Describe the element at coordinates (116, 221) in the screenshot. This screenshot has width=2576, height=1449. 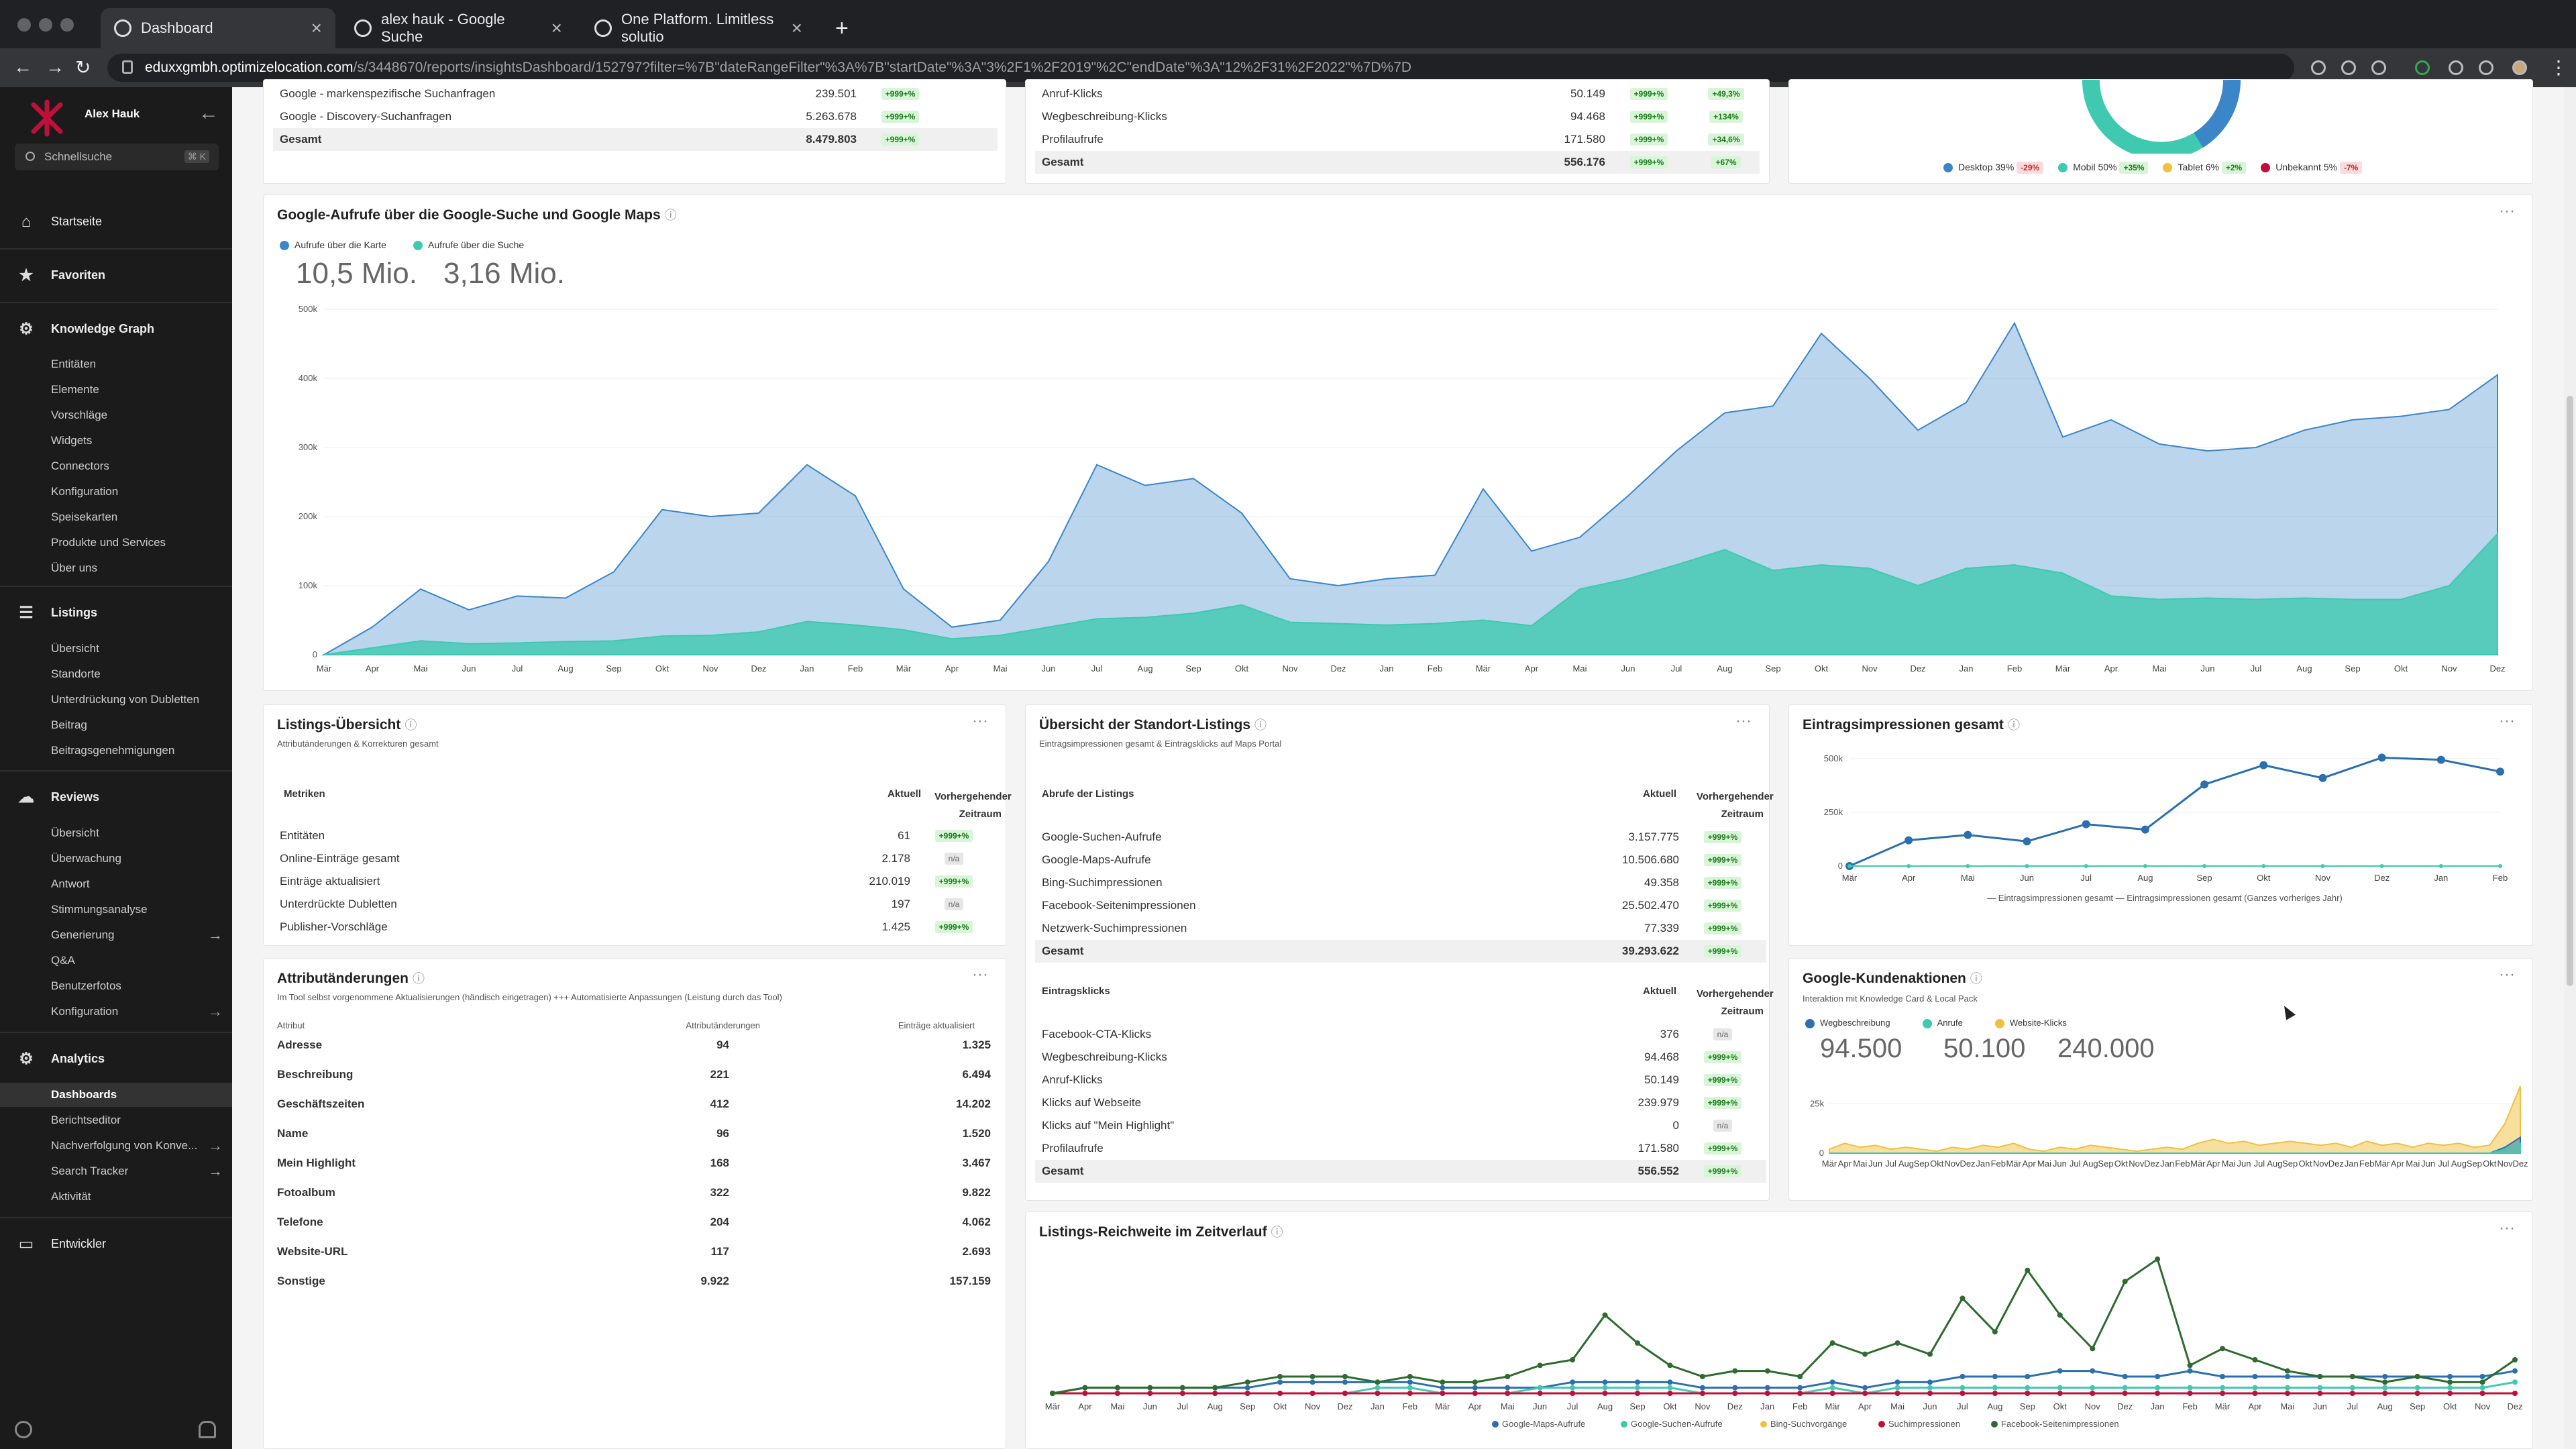
I see `nav-home: ⌂ Startseite` at that location.